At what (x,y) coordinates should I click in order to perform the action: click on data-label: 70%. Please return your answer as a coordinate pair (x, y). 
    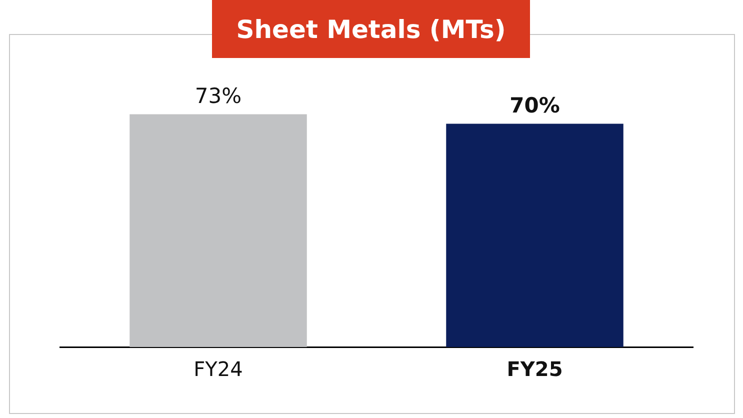
    Looking at the image, I should click on (535, 106).